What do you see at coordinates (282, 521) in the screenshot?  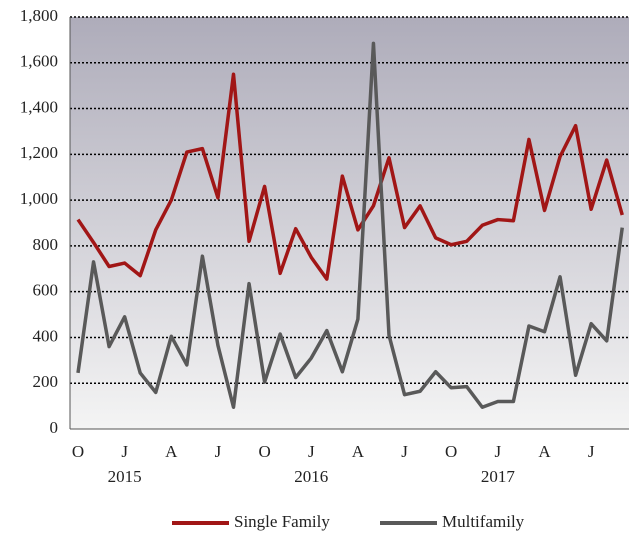 I see `legend-label: Single Family` at bounding box center [282, 521].